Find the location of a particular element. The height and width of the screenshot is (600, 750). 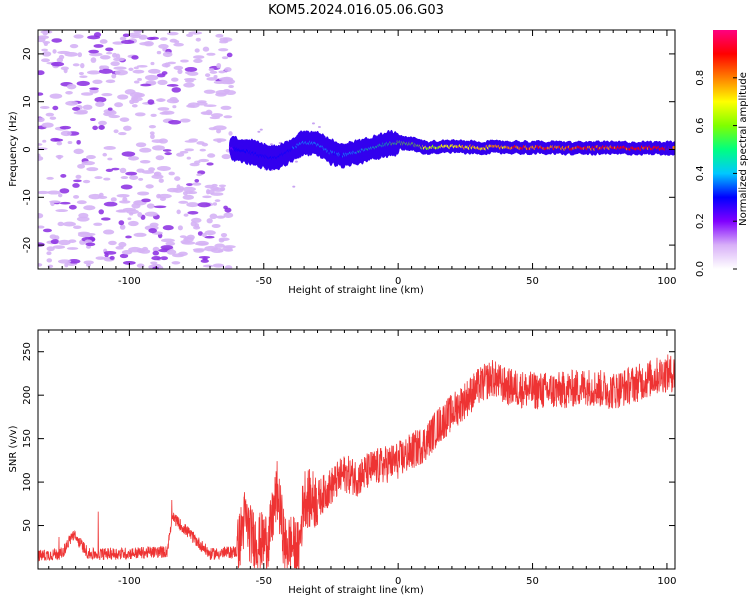

colorbar-tick-label: 0.2 is located at coordinates (700, 221).